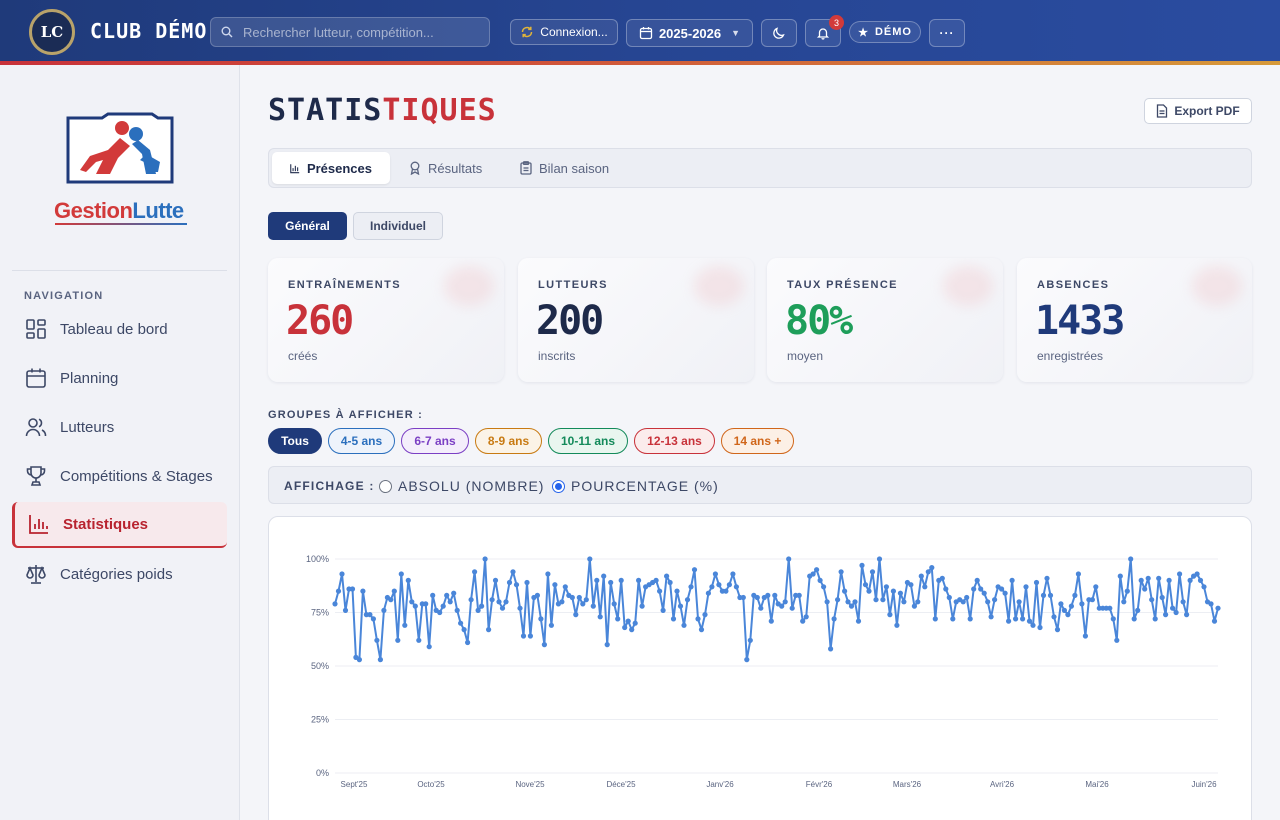 The image size is (1280, 820). I want to click on season-select: 2025-2026 ▼, so click(689, 33).